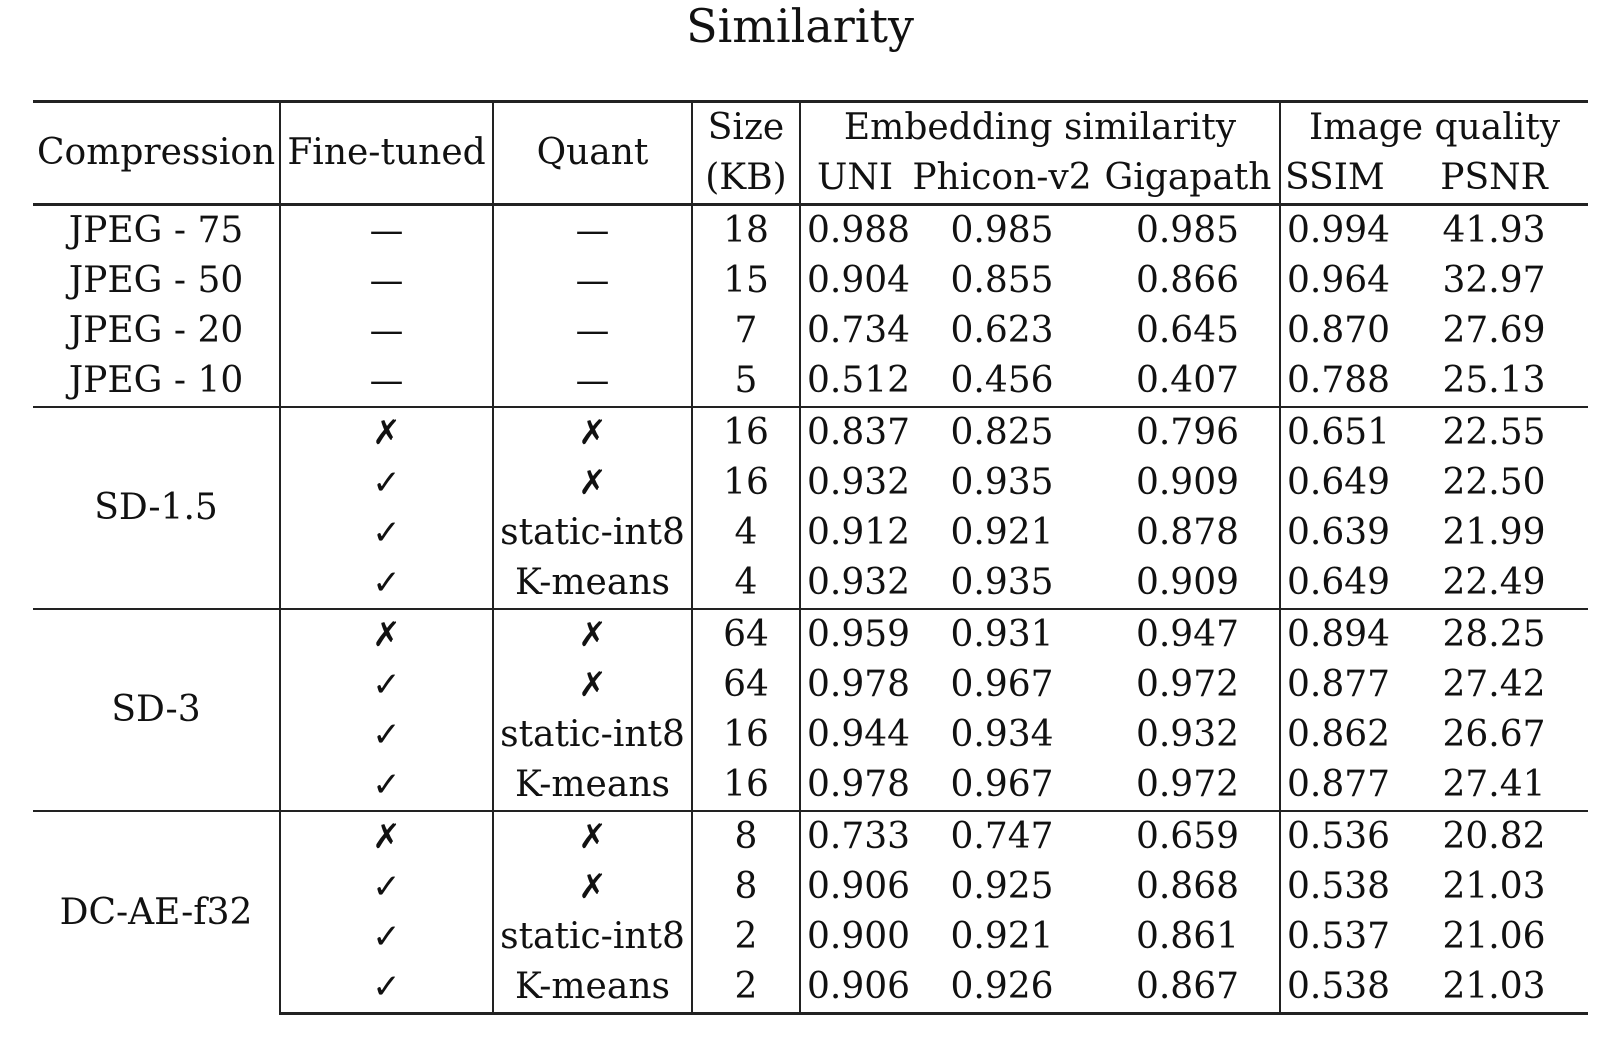 This screenshot has width=1600, height=1055. What do you see at coordinates (1494, 179) in the screenshot?
I see `col-header-psnr: PSNR` at bounding box center [1494, 179].